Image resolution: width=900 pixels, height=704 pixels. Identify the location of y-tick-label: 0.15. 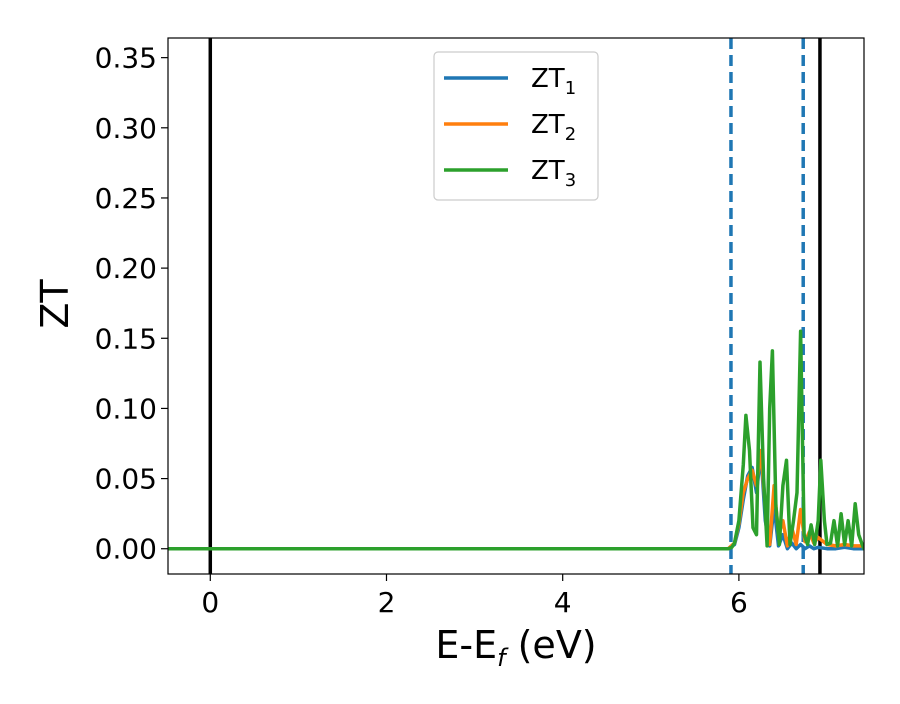
(126, 338).